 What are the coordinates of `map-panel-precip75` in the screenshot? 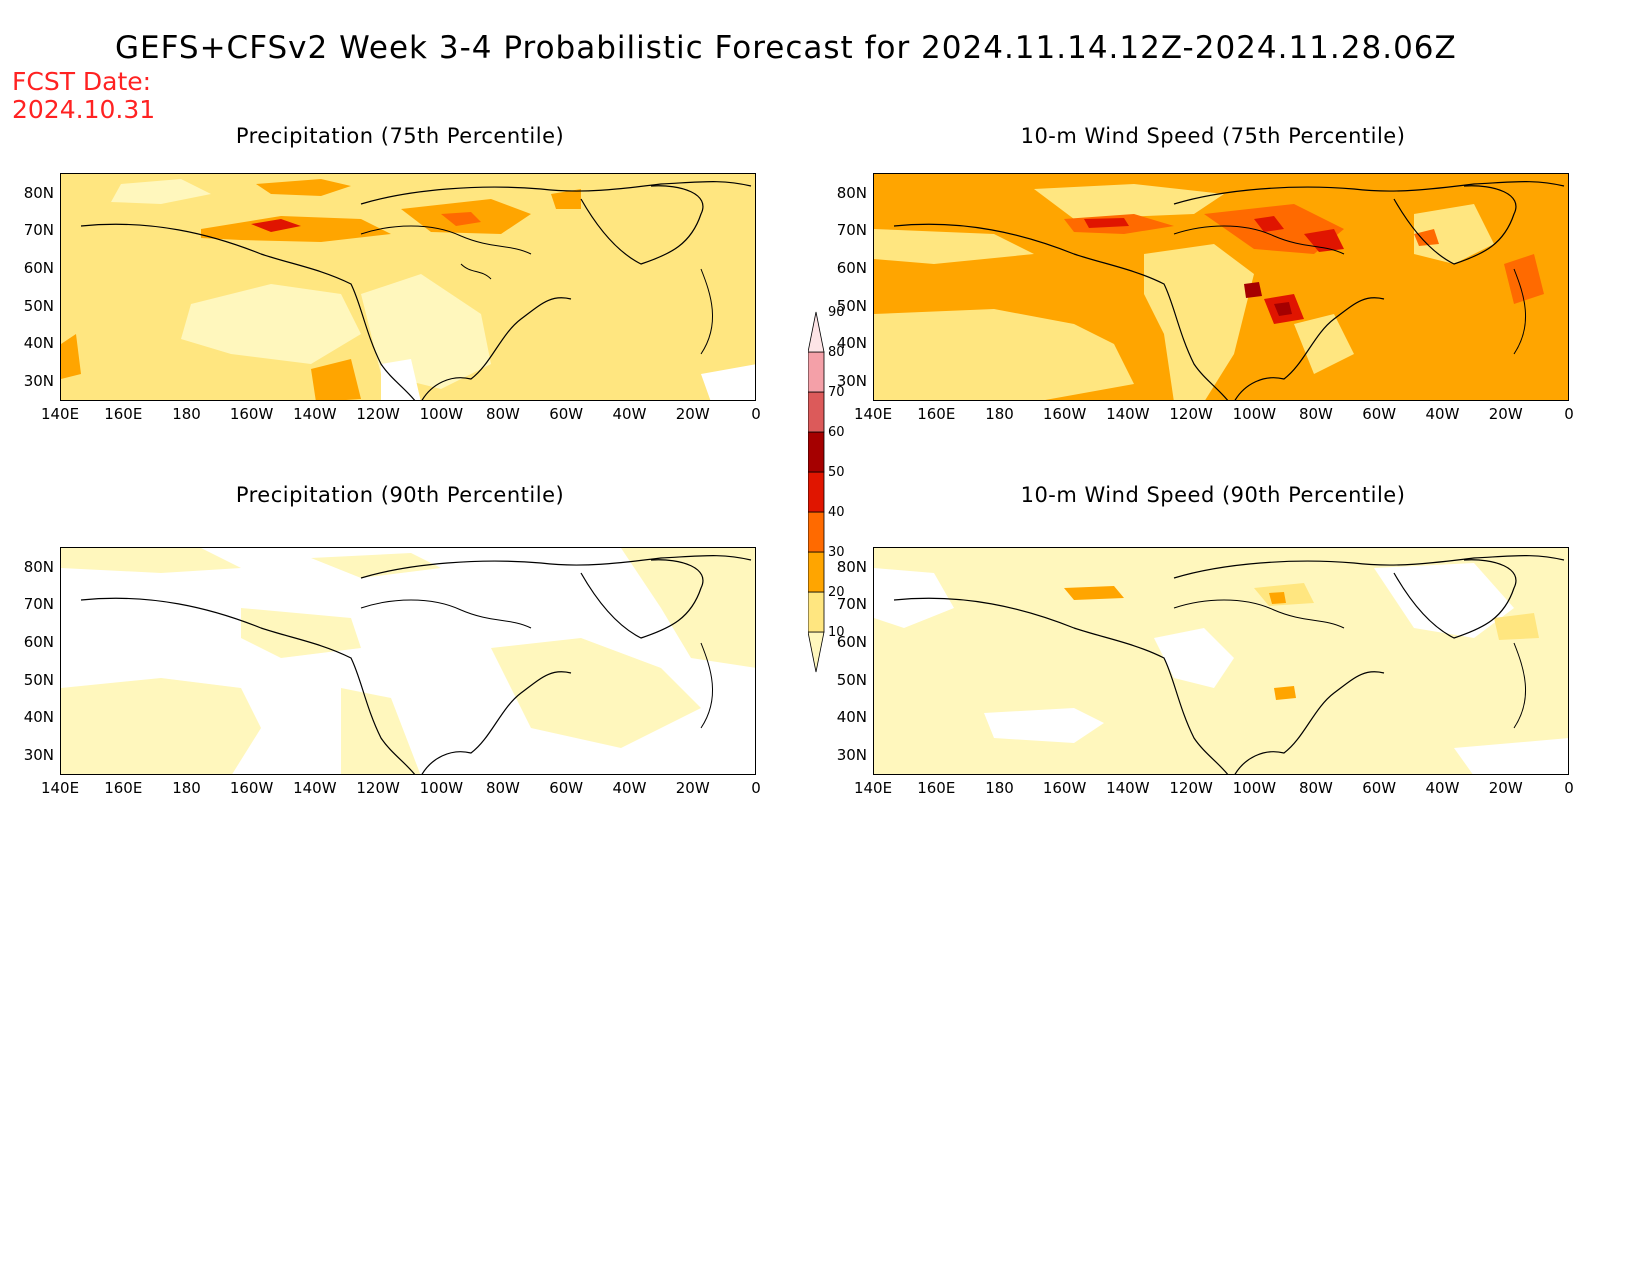 It's located at (408, 287).